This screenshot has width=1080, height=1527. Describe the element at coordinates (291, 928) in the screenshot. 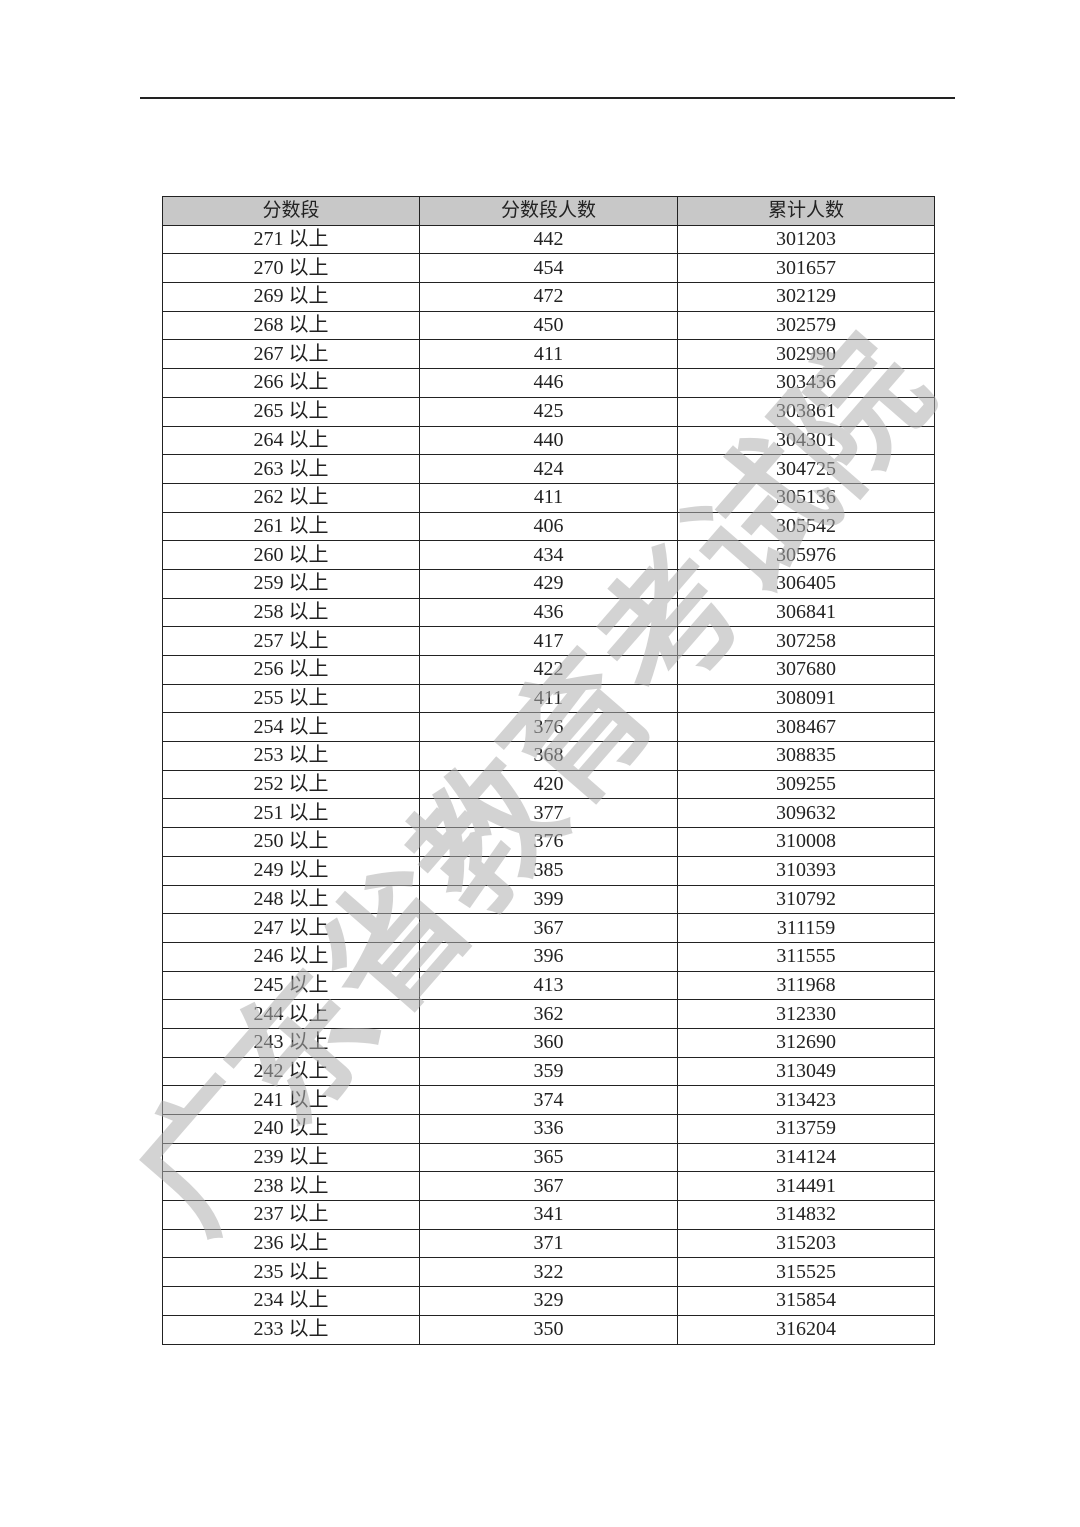

I see `table-cell: 247 以上` at that location.